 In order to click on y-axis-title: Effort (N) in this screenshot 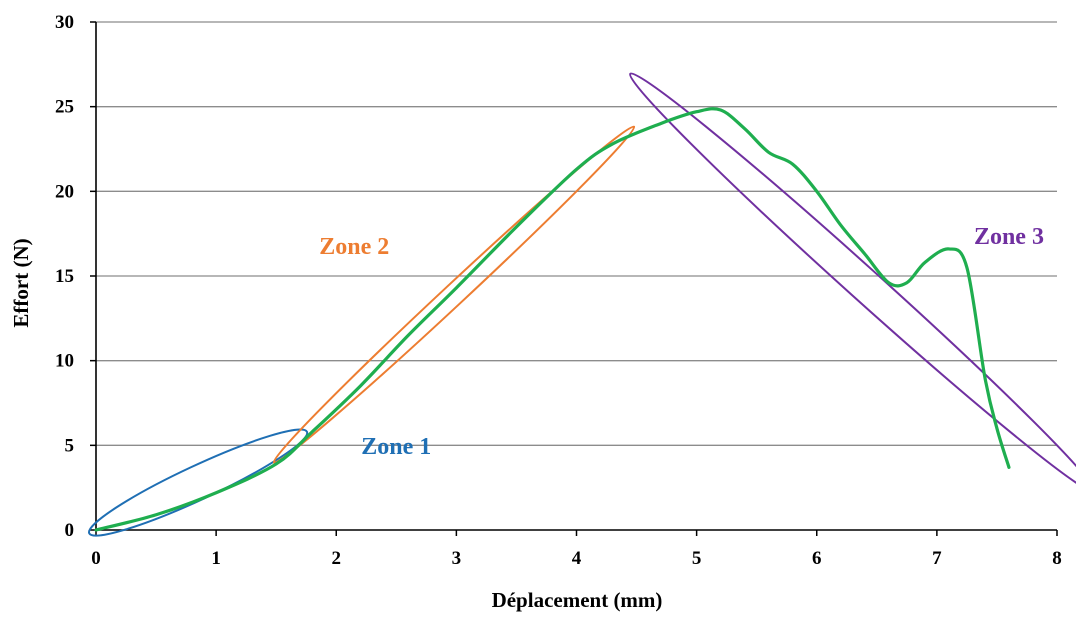, I will do `click(21, 282)`.